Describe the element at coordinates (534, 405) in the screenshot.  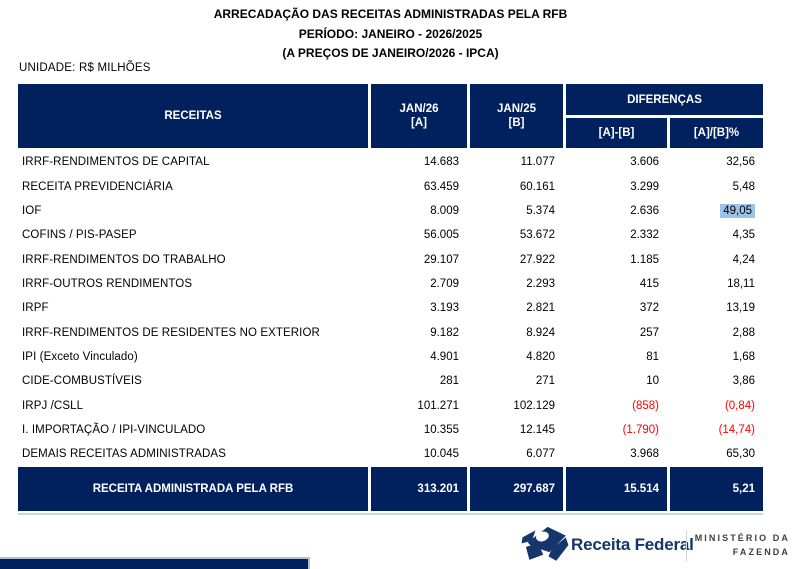
I see `value-jan25: 102.129` at that location.